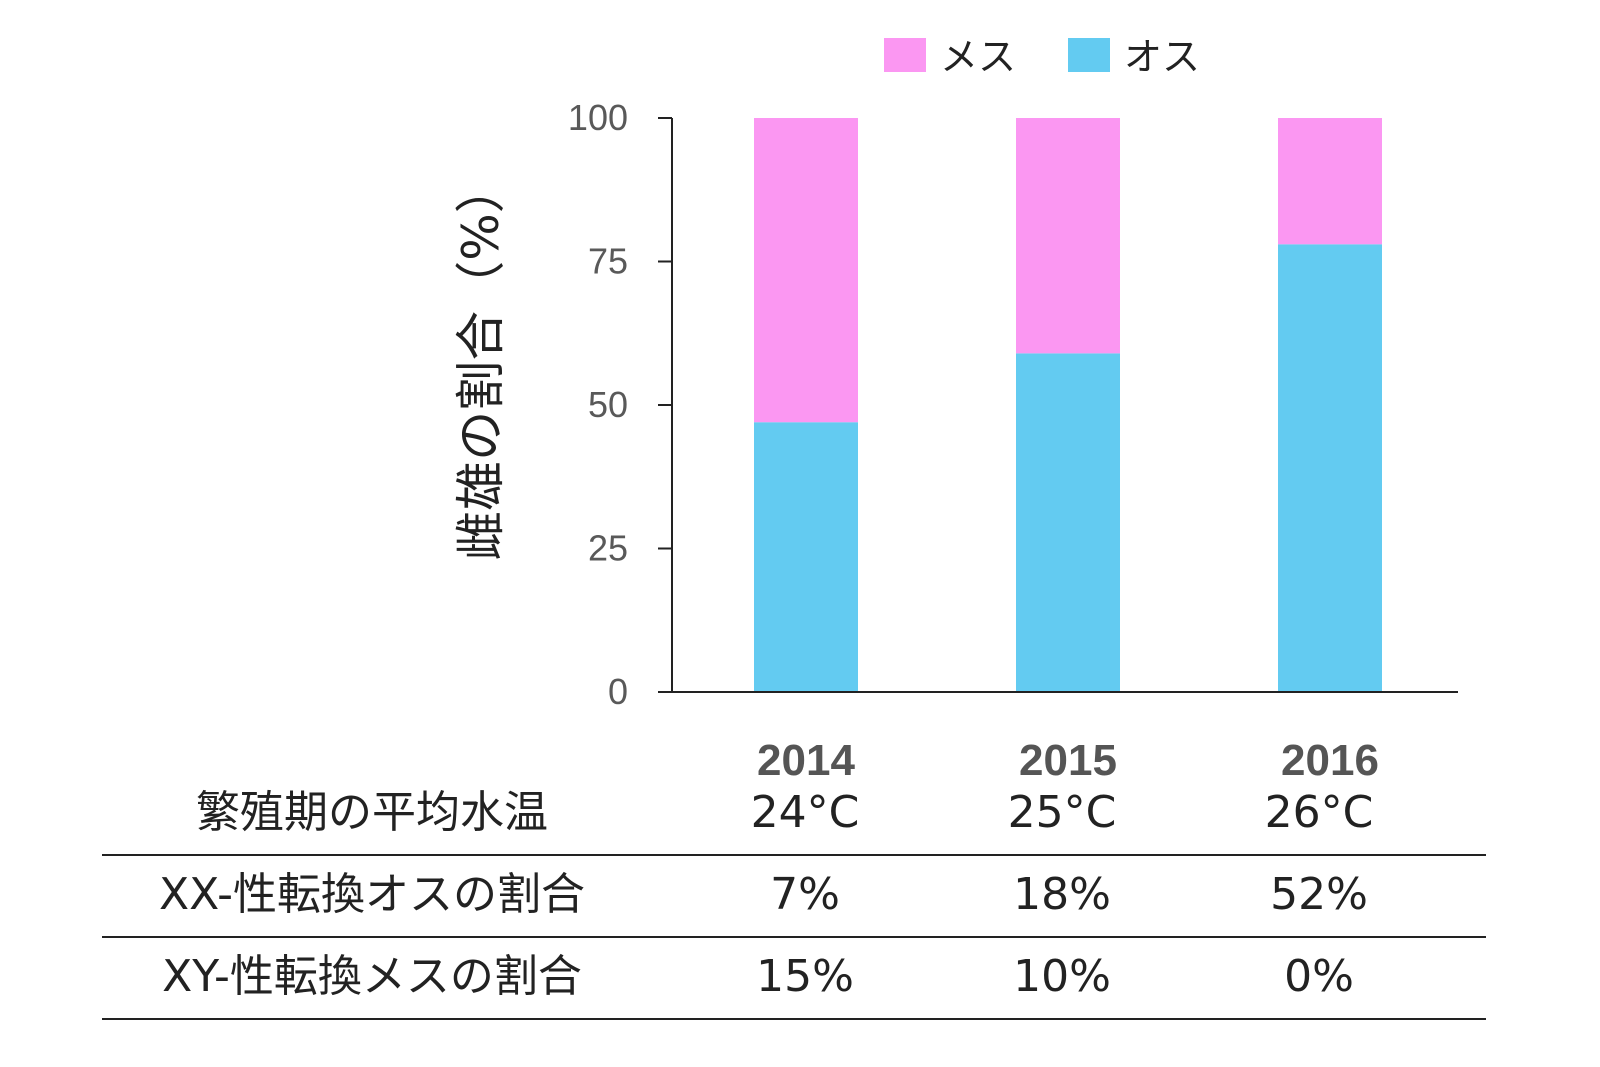 This screenshot has width=1600, height=1067. I want to click on table-rule-bottom, so click(794, 1019).